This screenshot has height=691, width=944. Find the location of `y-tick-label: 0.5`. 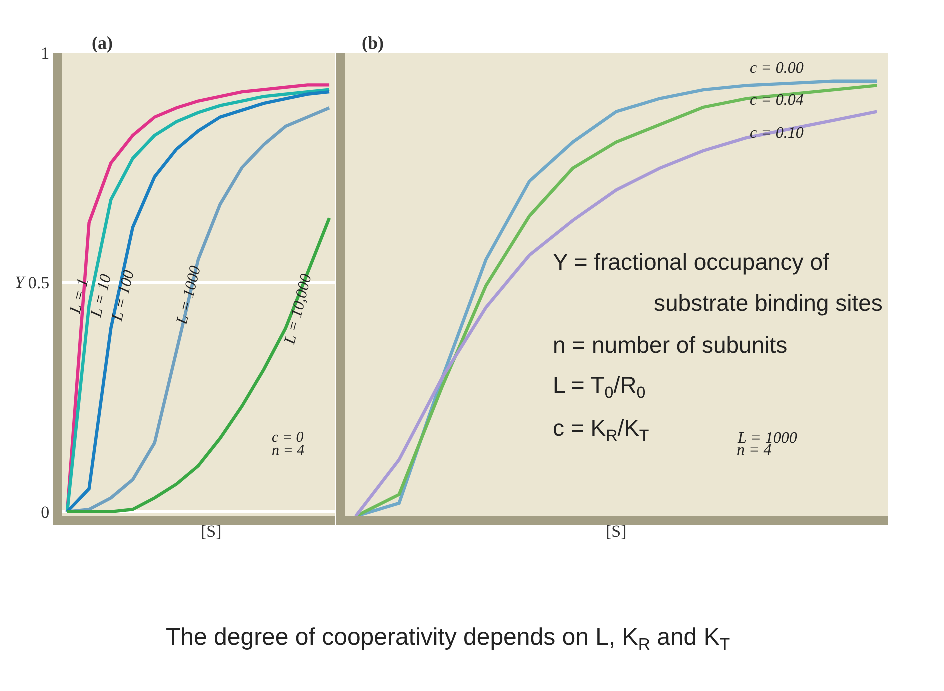

y-tick-label: 0.5 is located at coordinates (39, 282).